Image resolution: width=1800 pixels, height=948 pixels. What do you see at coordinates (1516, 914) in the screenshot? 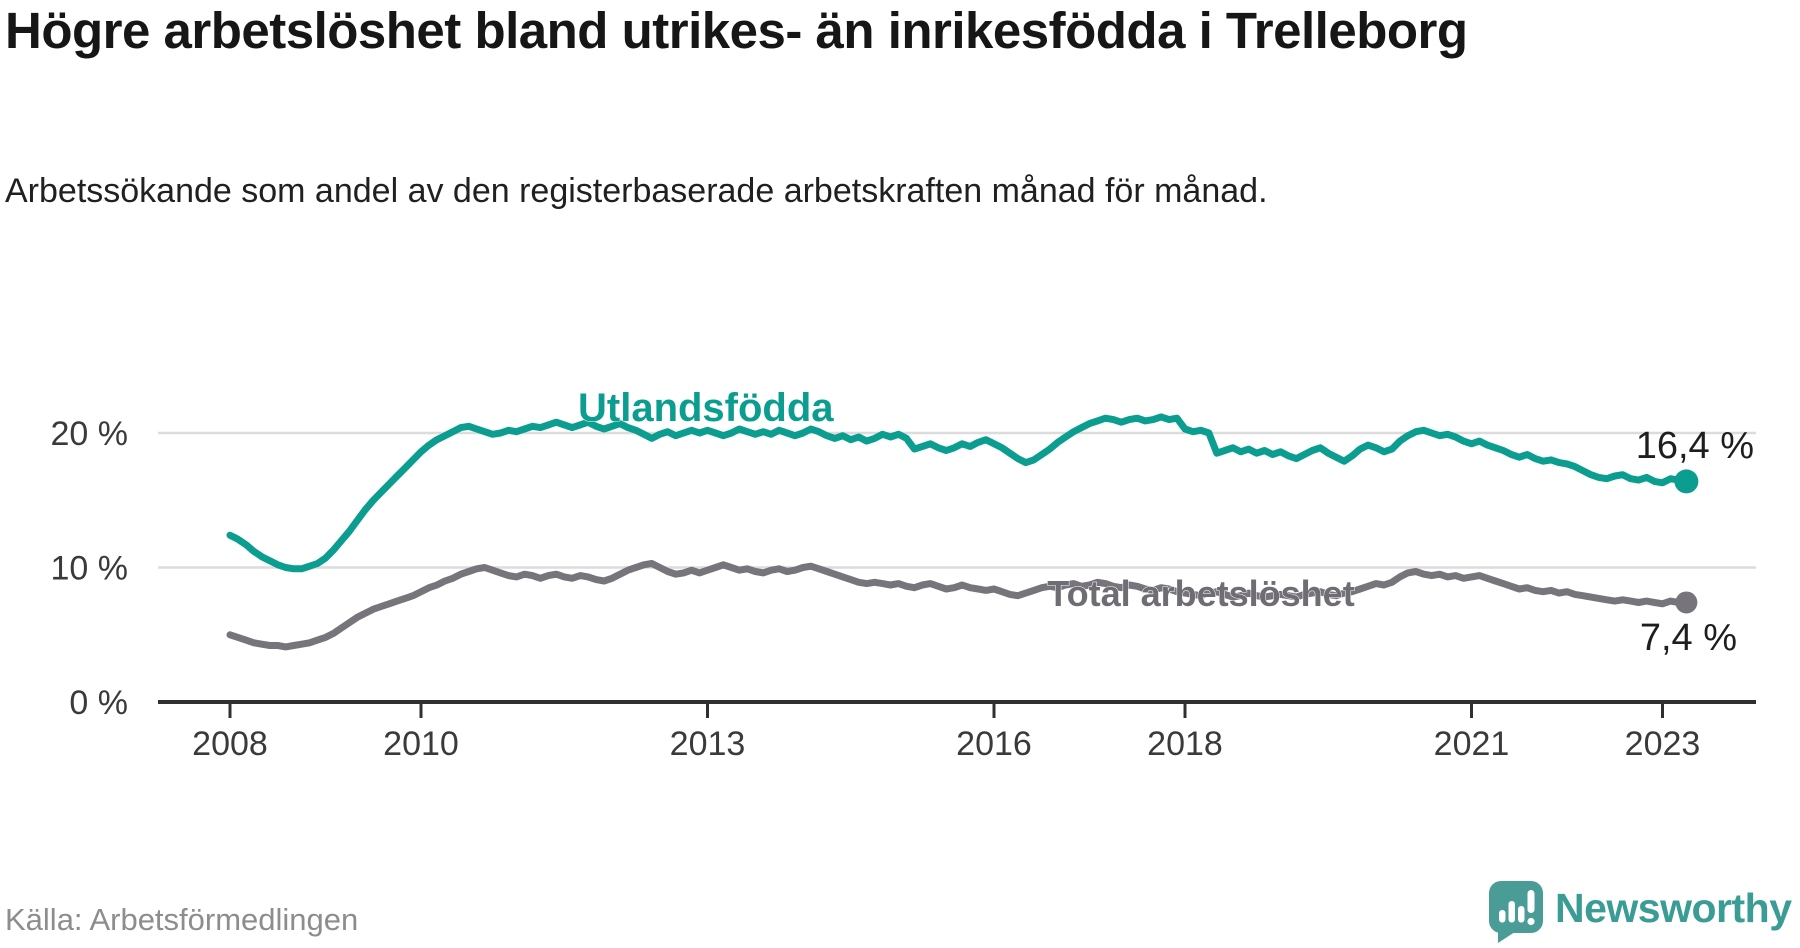
I see `newsworthy-logo-icon` at bounding box center [1516, 914].